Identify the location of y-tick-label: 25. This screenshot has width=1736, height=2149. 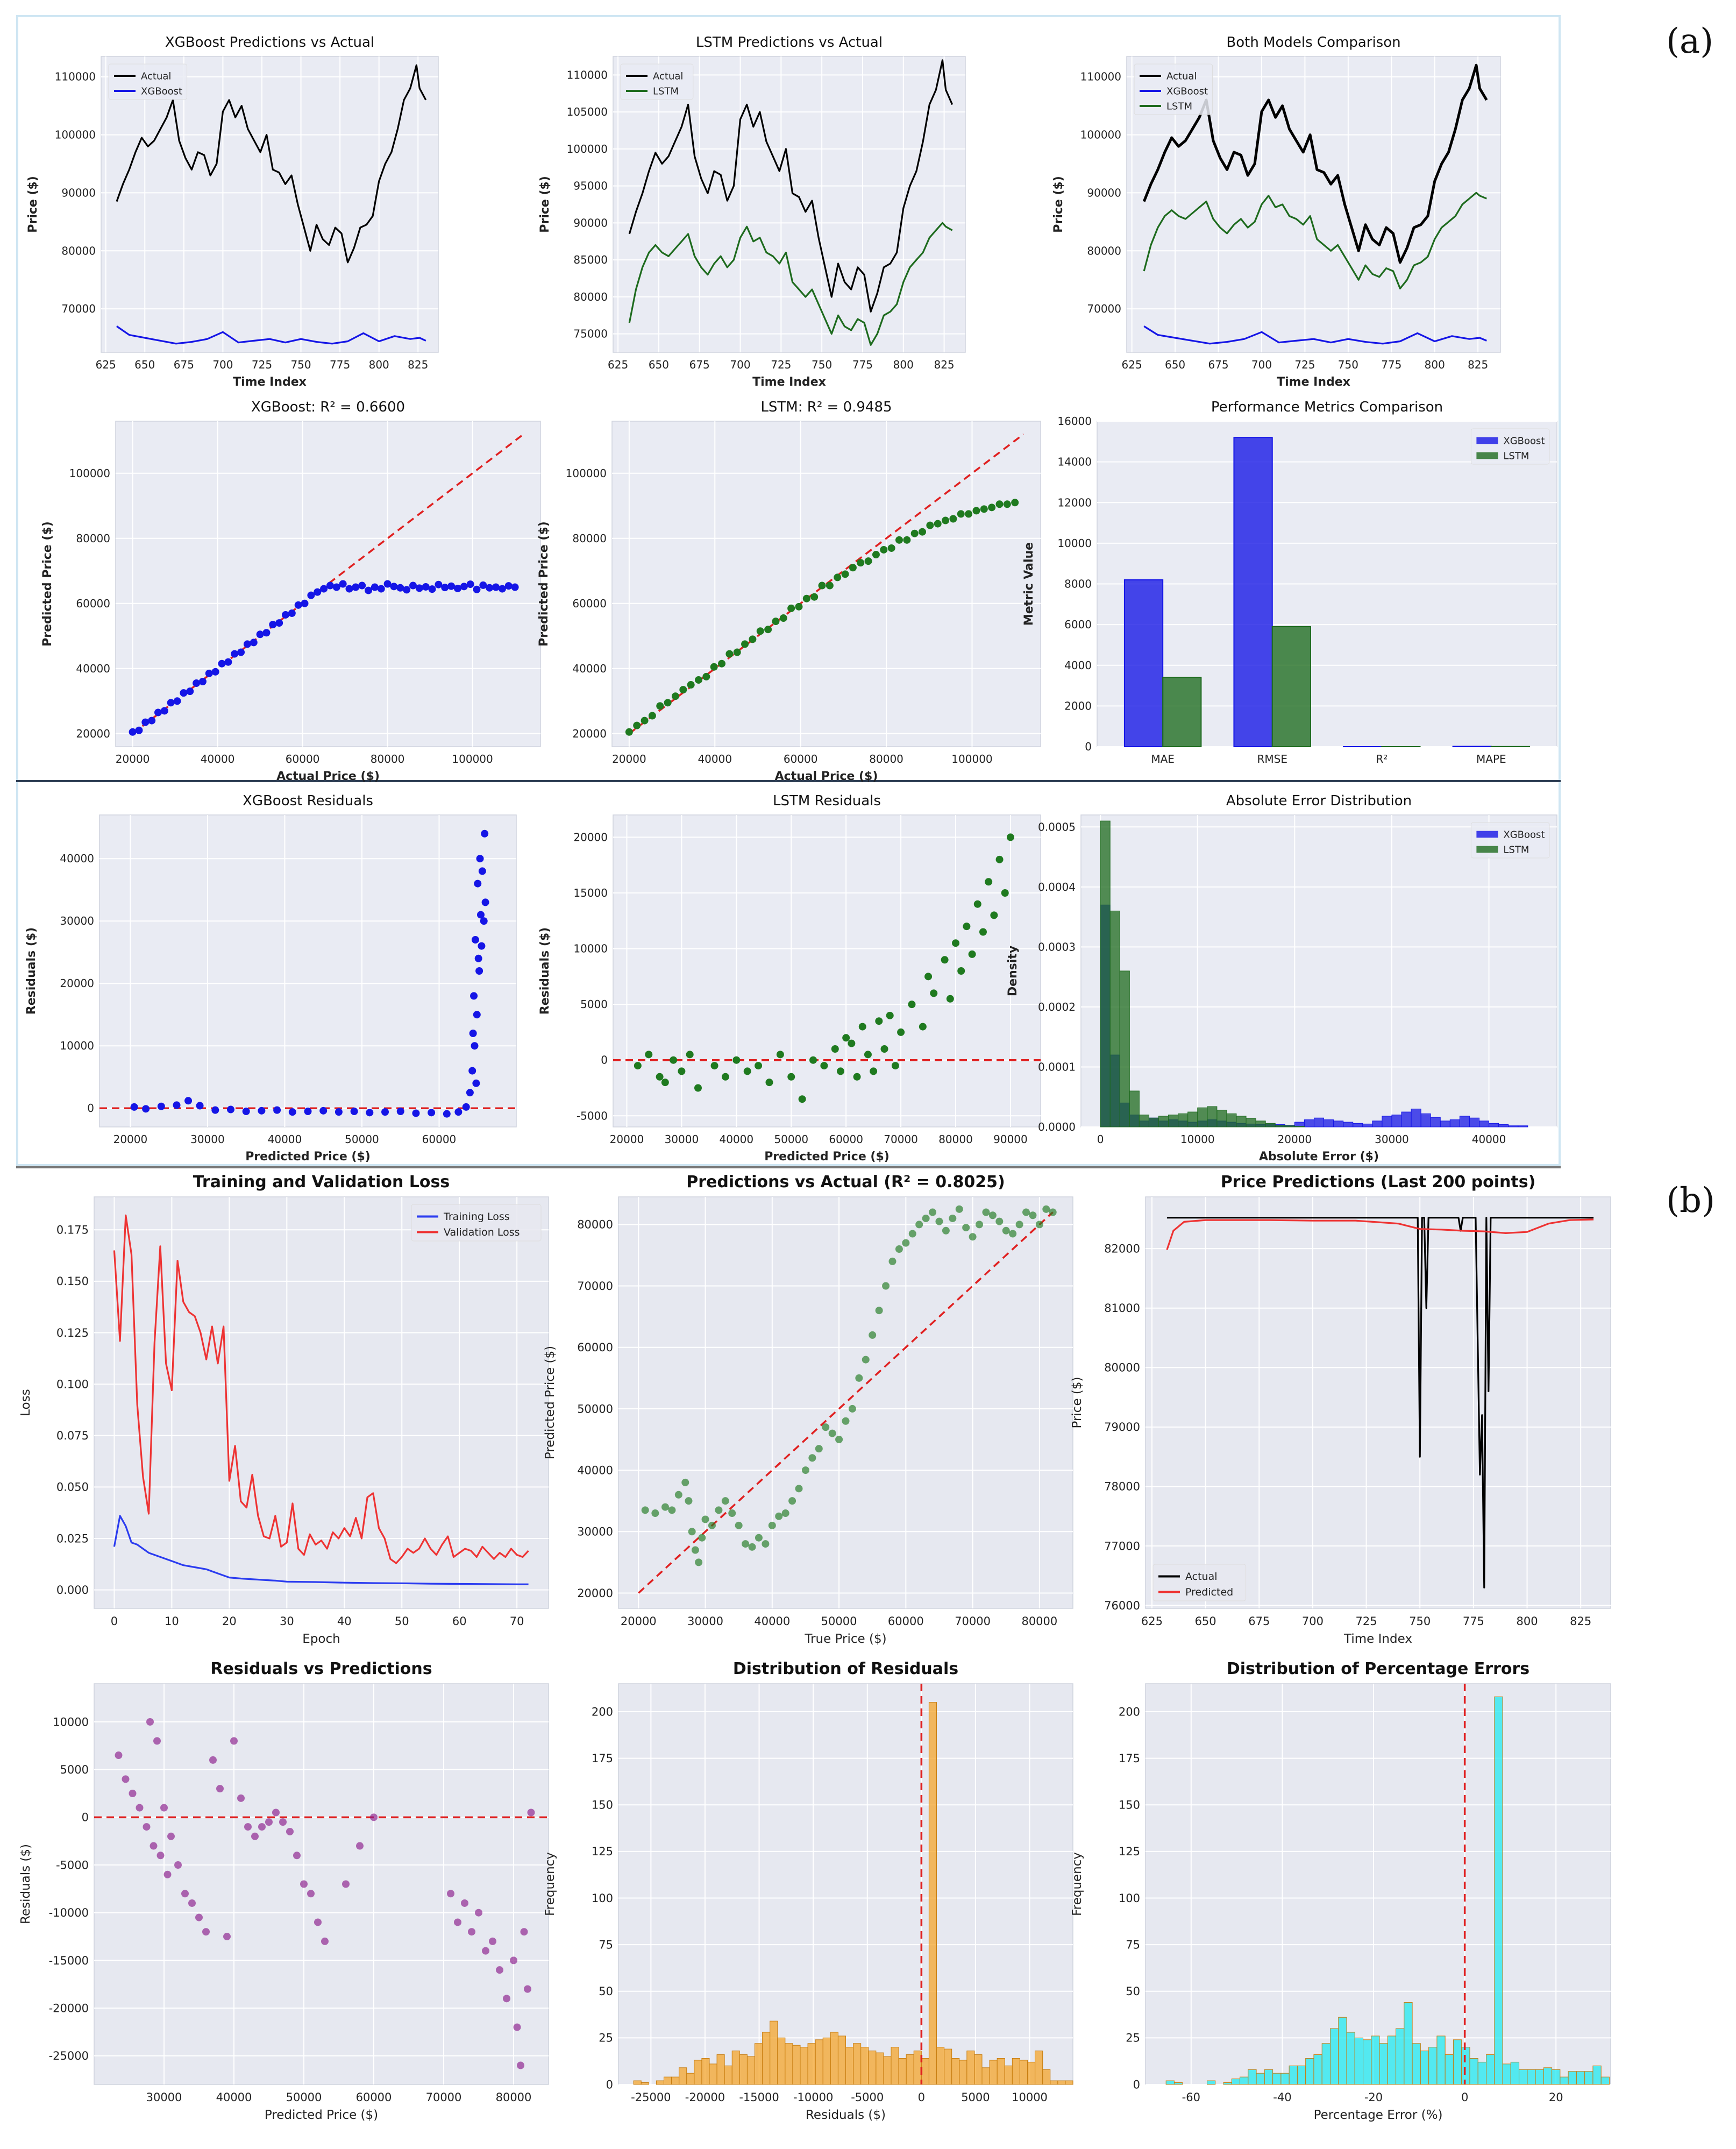
(606, 2038).